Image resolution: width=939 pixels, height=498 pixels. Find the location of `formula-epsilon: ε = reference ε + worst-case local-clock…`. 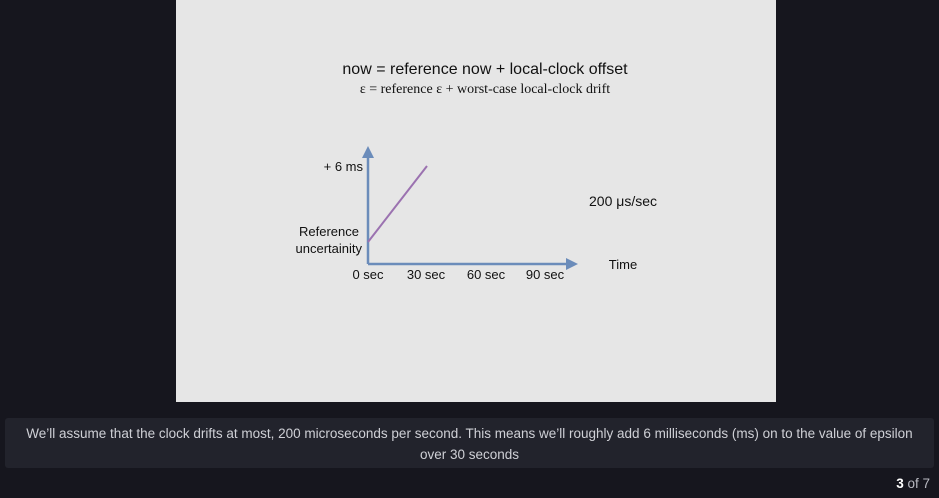

formula-epsilon: ε = reference ε + worst-case local-clock… is located at coordinates (485, 89).